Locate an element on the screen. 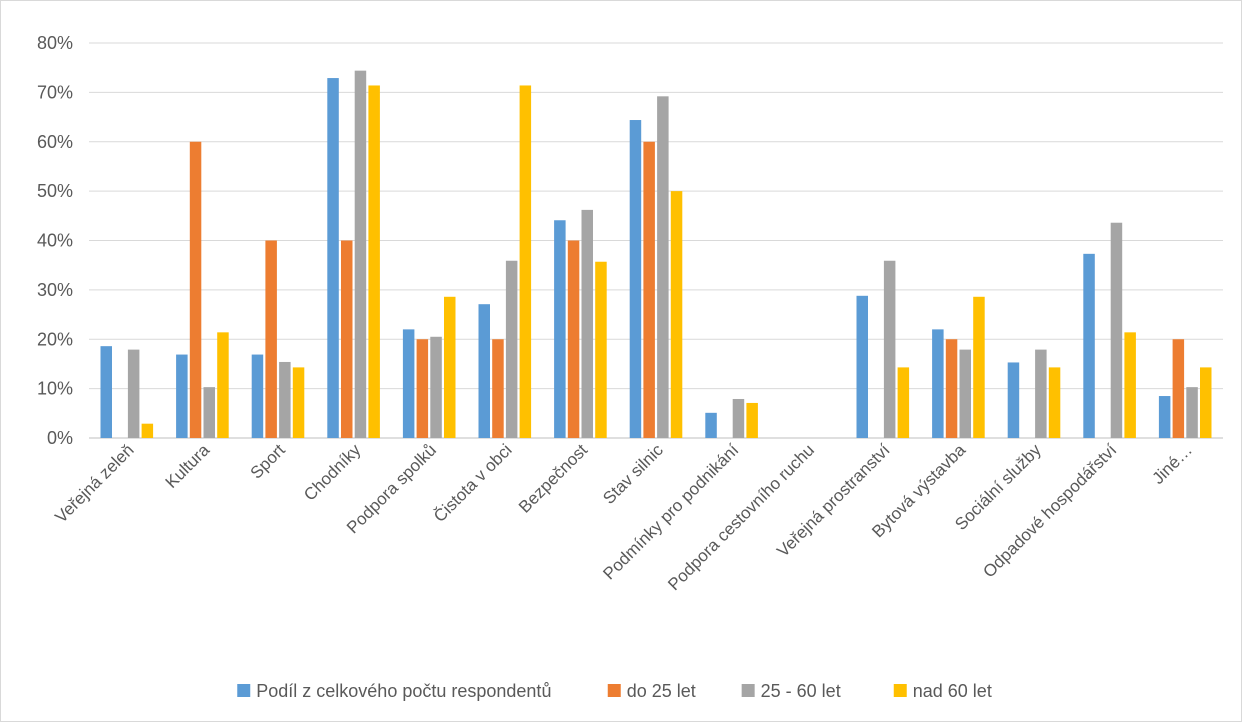  y-tick-label: 0% is located at coordinates (60, 438).